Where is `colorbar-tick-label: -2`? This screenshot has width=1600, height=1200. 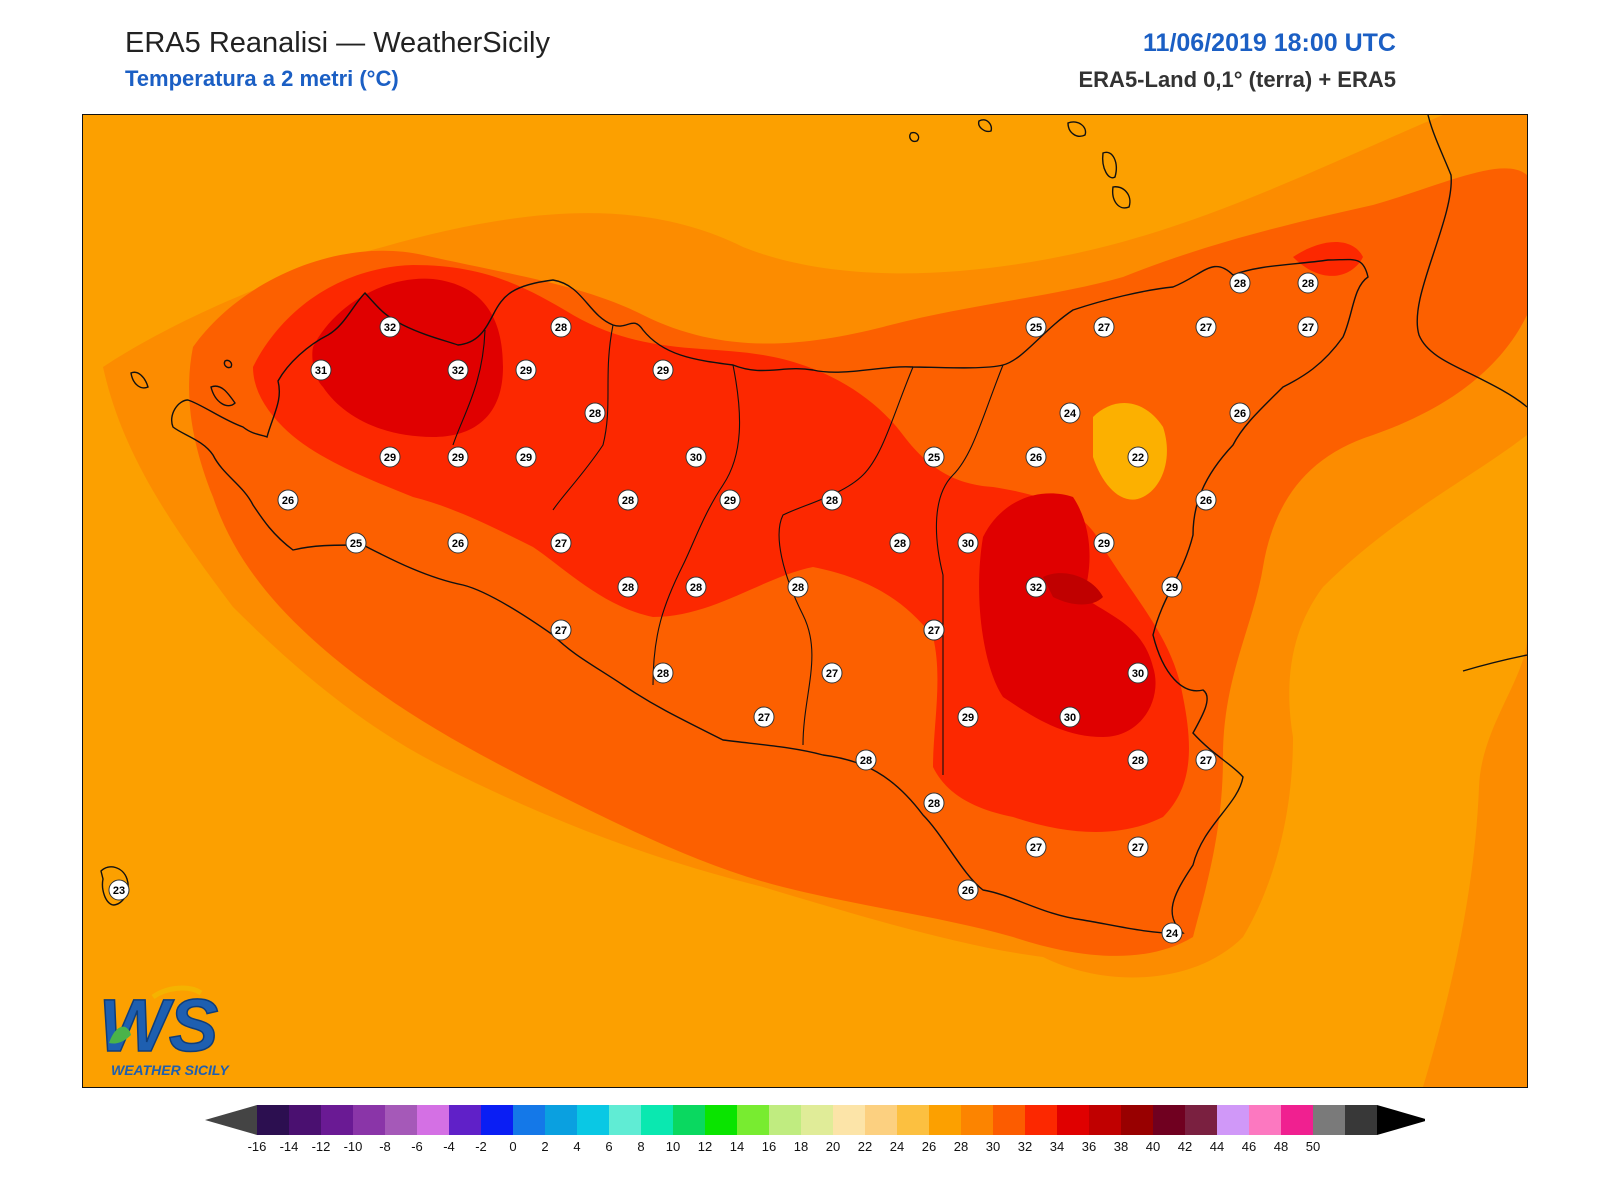 colorbar-tick-label: -2 is located at coordinates (481, 1146).